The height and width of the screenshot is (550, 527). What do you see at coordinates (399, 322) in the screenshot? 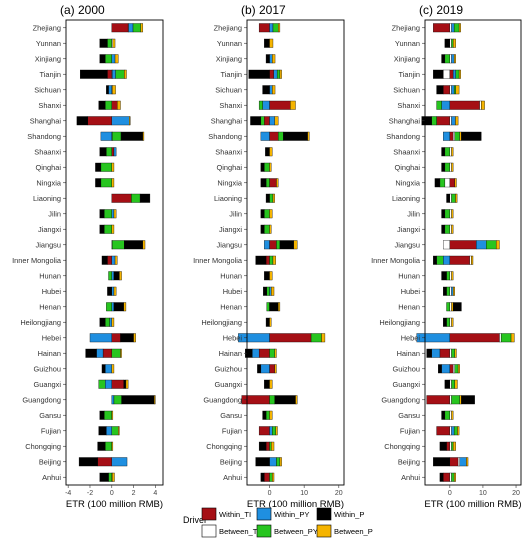
I see `category-label: Heilongjiang` at bounding box center [399, 322].